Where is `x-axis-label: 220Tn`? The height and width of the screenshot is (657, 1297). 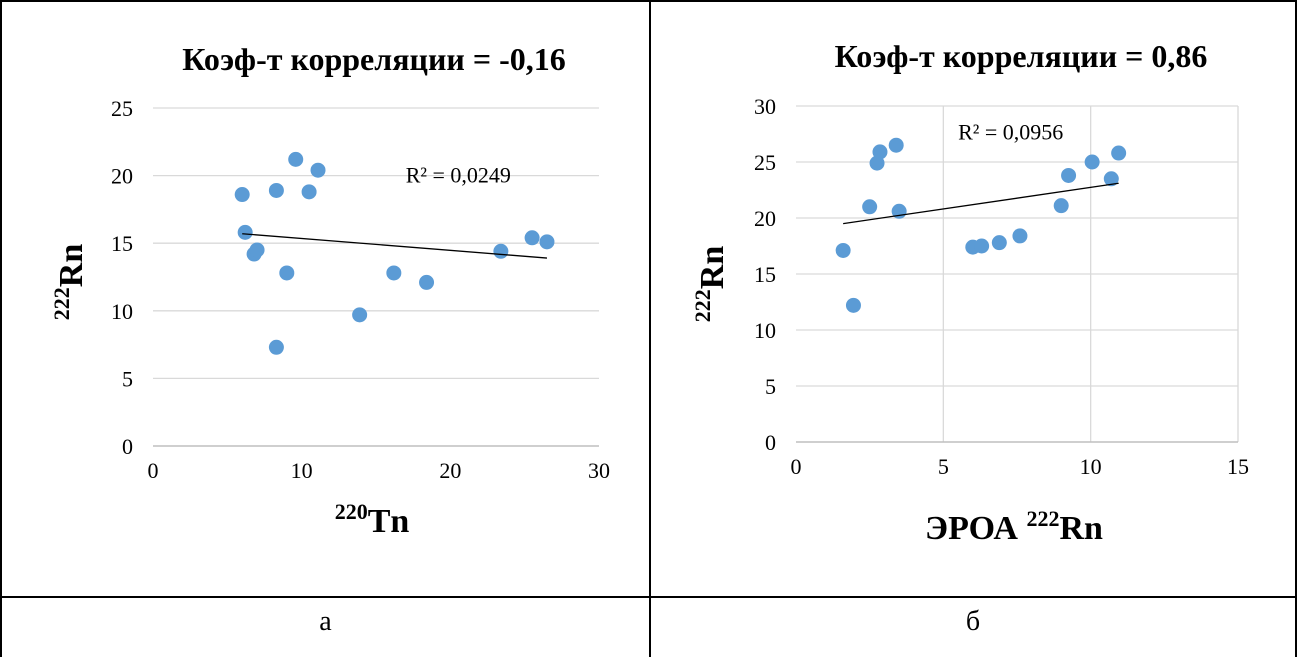 x-axis-label: 220Tn is located at coordinates (372, 519).